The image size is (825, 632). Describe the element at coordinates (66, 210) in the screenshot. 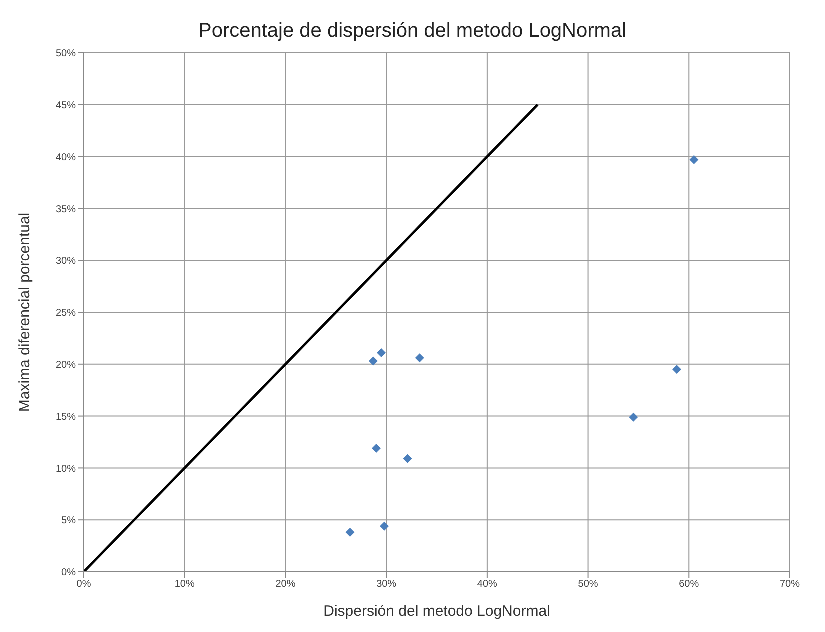

I see `y-tick-label: 35%` at that location.